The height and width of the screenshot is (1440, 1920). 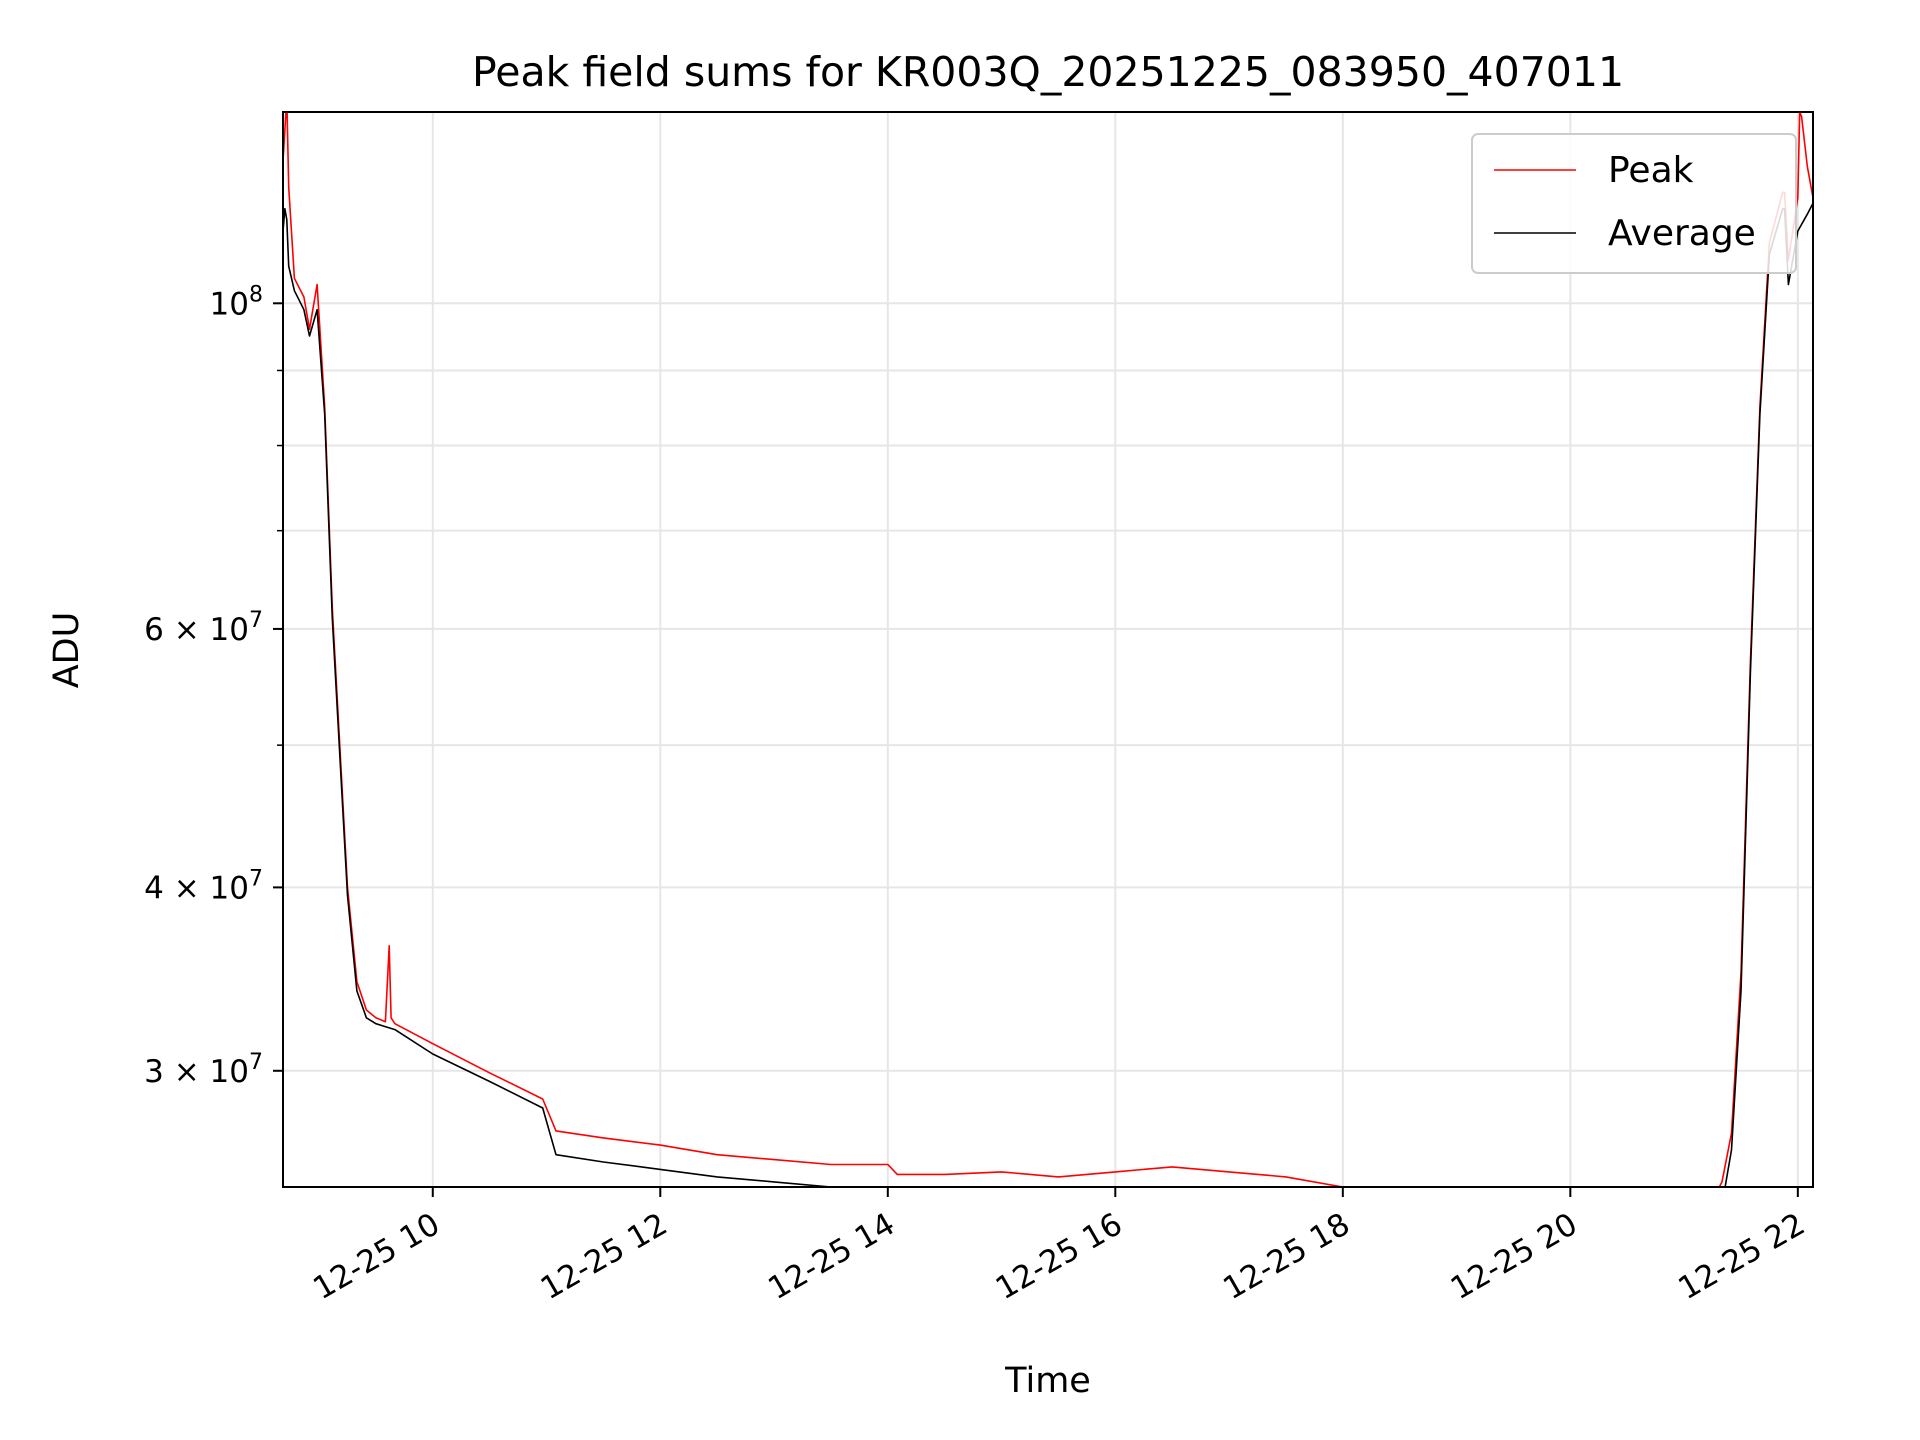 I want to click on legend-peak-label: Peak, so click(x=1651, y=170).